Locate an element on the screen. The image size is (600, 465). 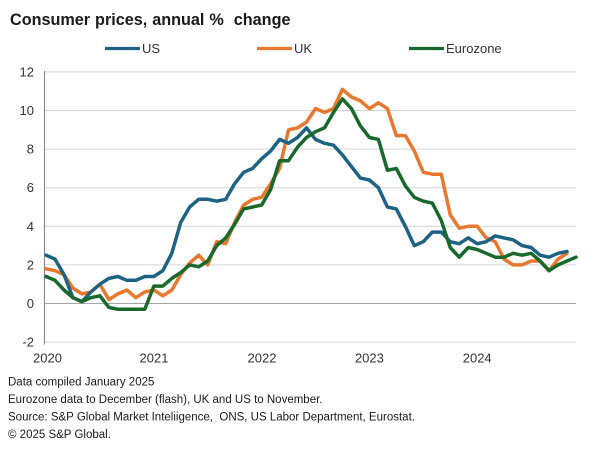
svg-text: © 2025 S&P Global. is located at coordinates (59, 435).